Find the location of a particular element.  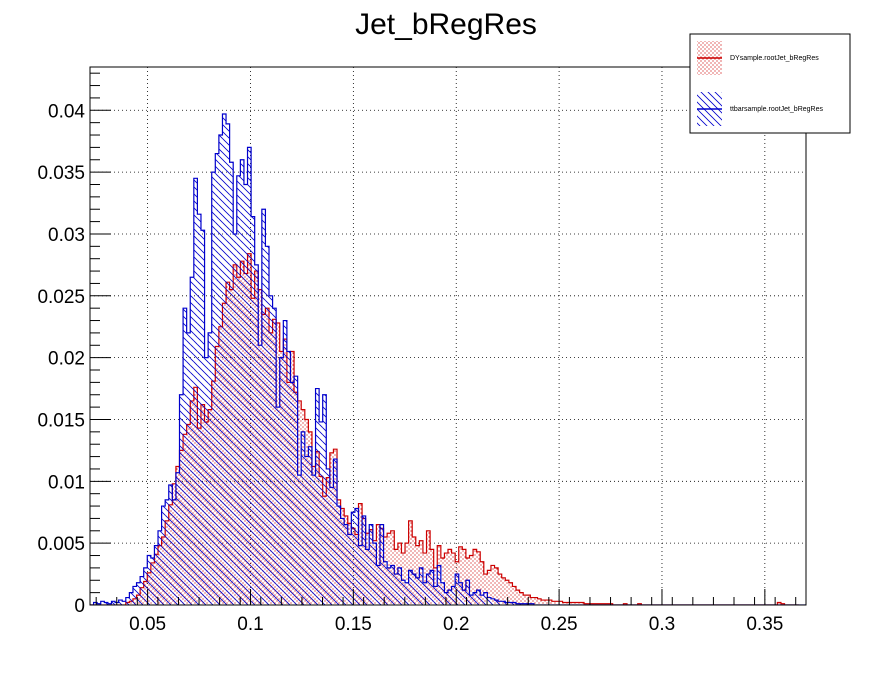

x-tick-label: 0.3 is located at coordinates (662, 624).